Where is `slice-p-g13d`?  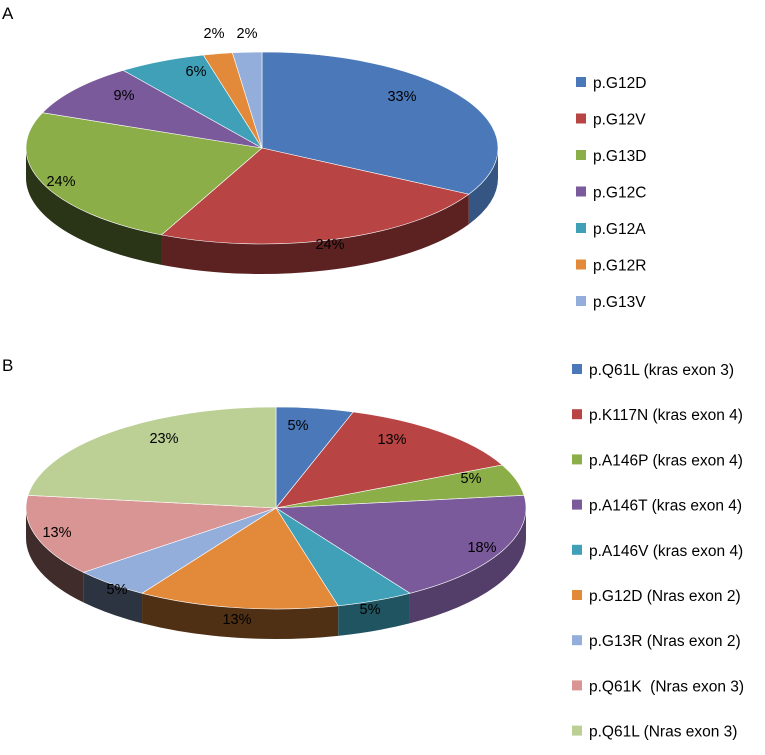 slice-p-g13d is located at coordinates (144, 174).